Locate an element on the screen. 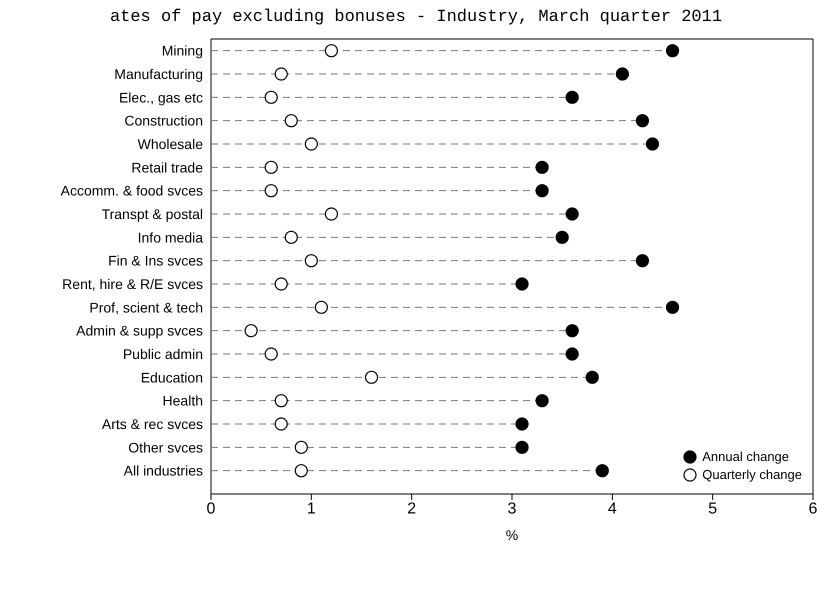  y-tick-label: Construction is located at coordinates (163, 120).